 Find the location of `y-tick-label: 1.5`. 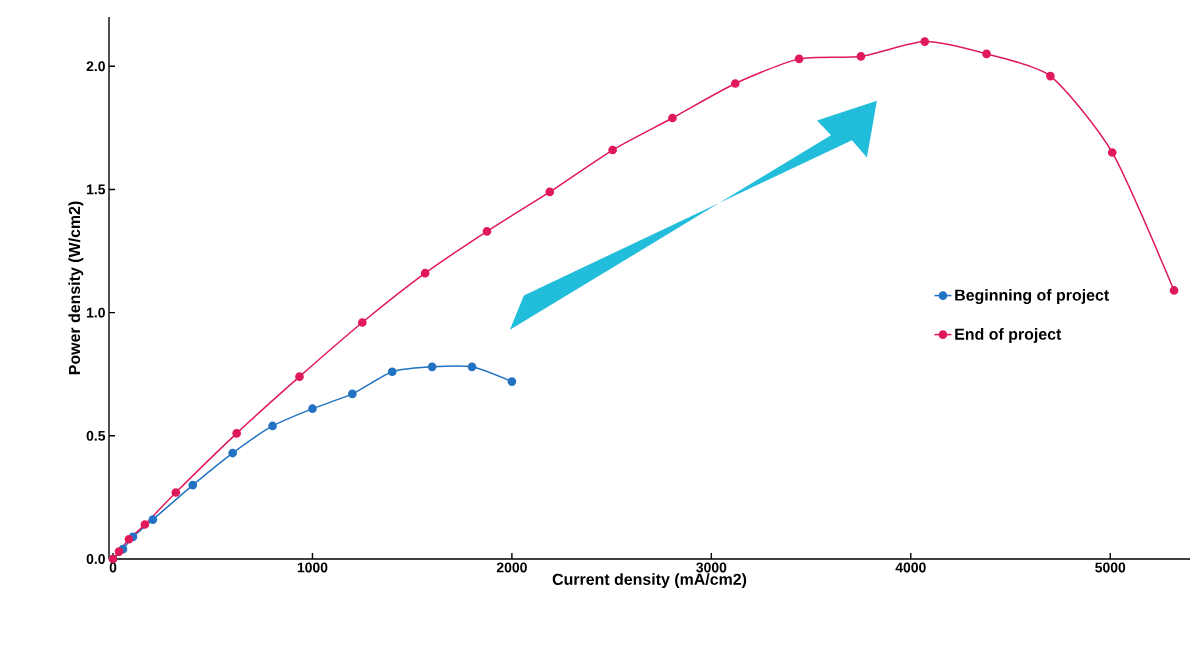

y-tick-label: 1.5 is located at coordinates (96, 189).